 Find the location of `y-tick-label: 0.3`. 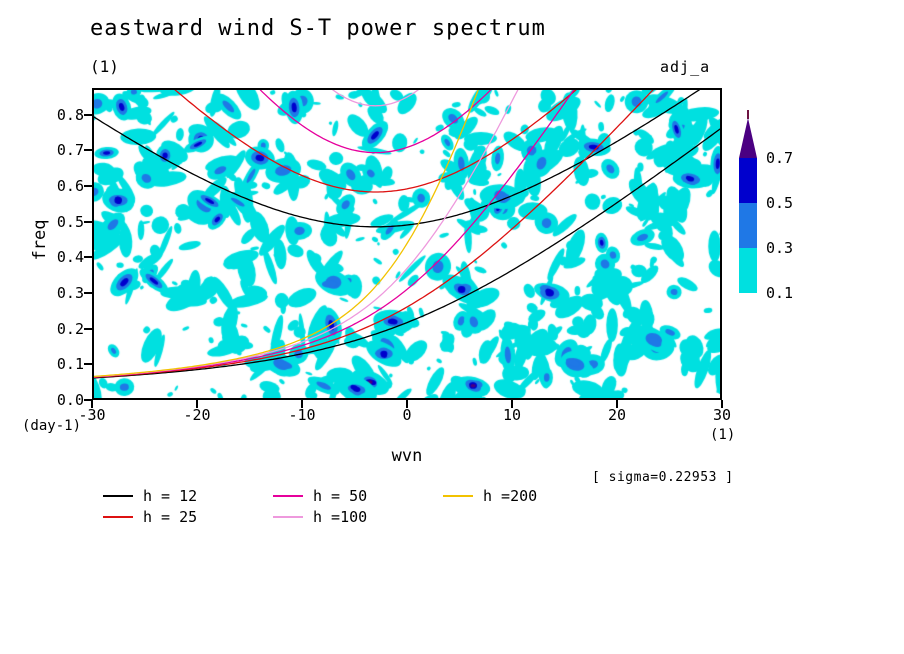

y-tick-label: 0.3 is located at coordinates (70, 293).